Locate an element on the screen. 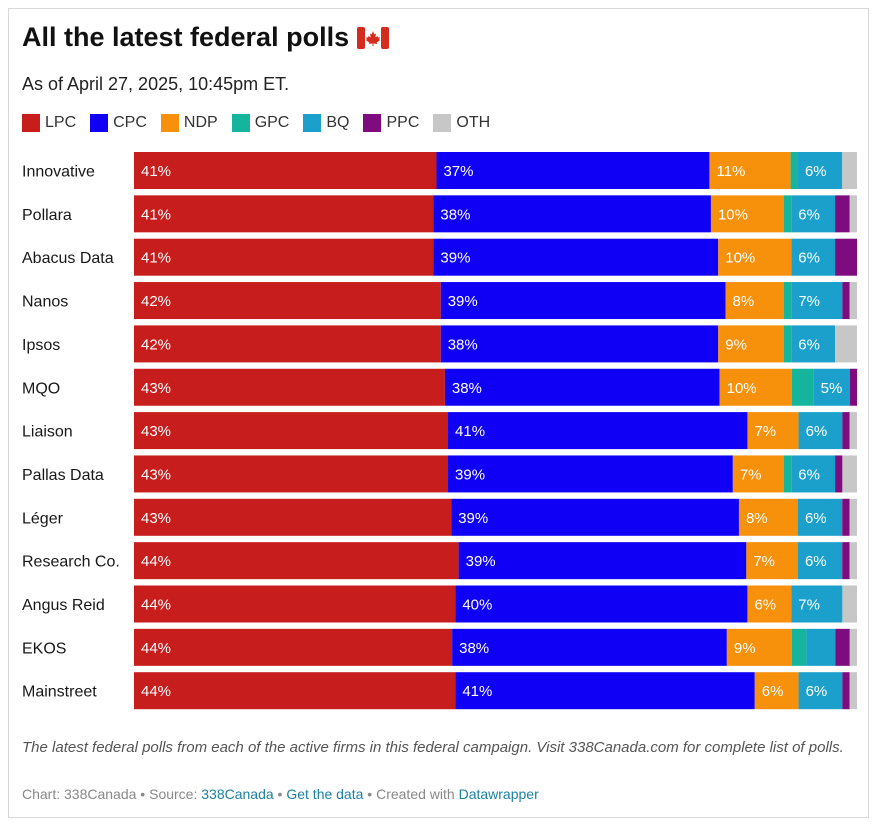  canada-flag-icon is located at coordinates (373, 37).